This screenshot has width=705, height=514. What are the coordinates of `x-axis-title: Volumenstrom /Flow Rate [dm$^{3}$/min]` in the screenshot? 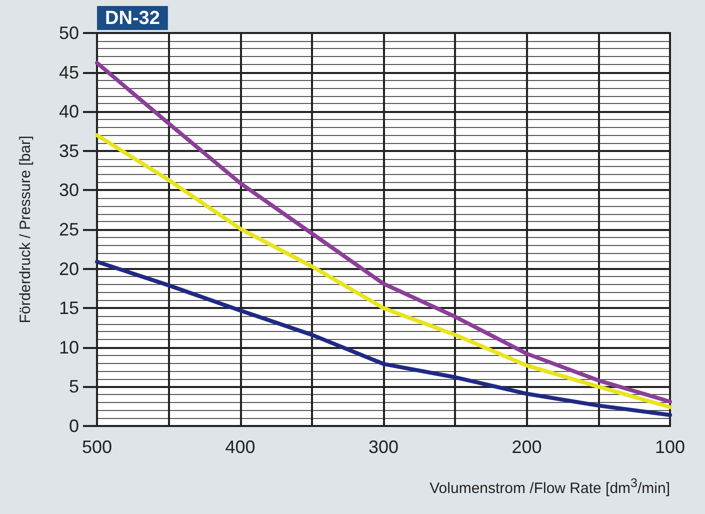 It's located at (550, 486).